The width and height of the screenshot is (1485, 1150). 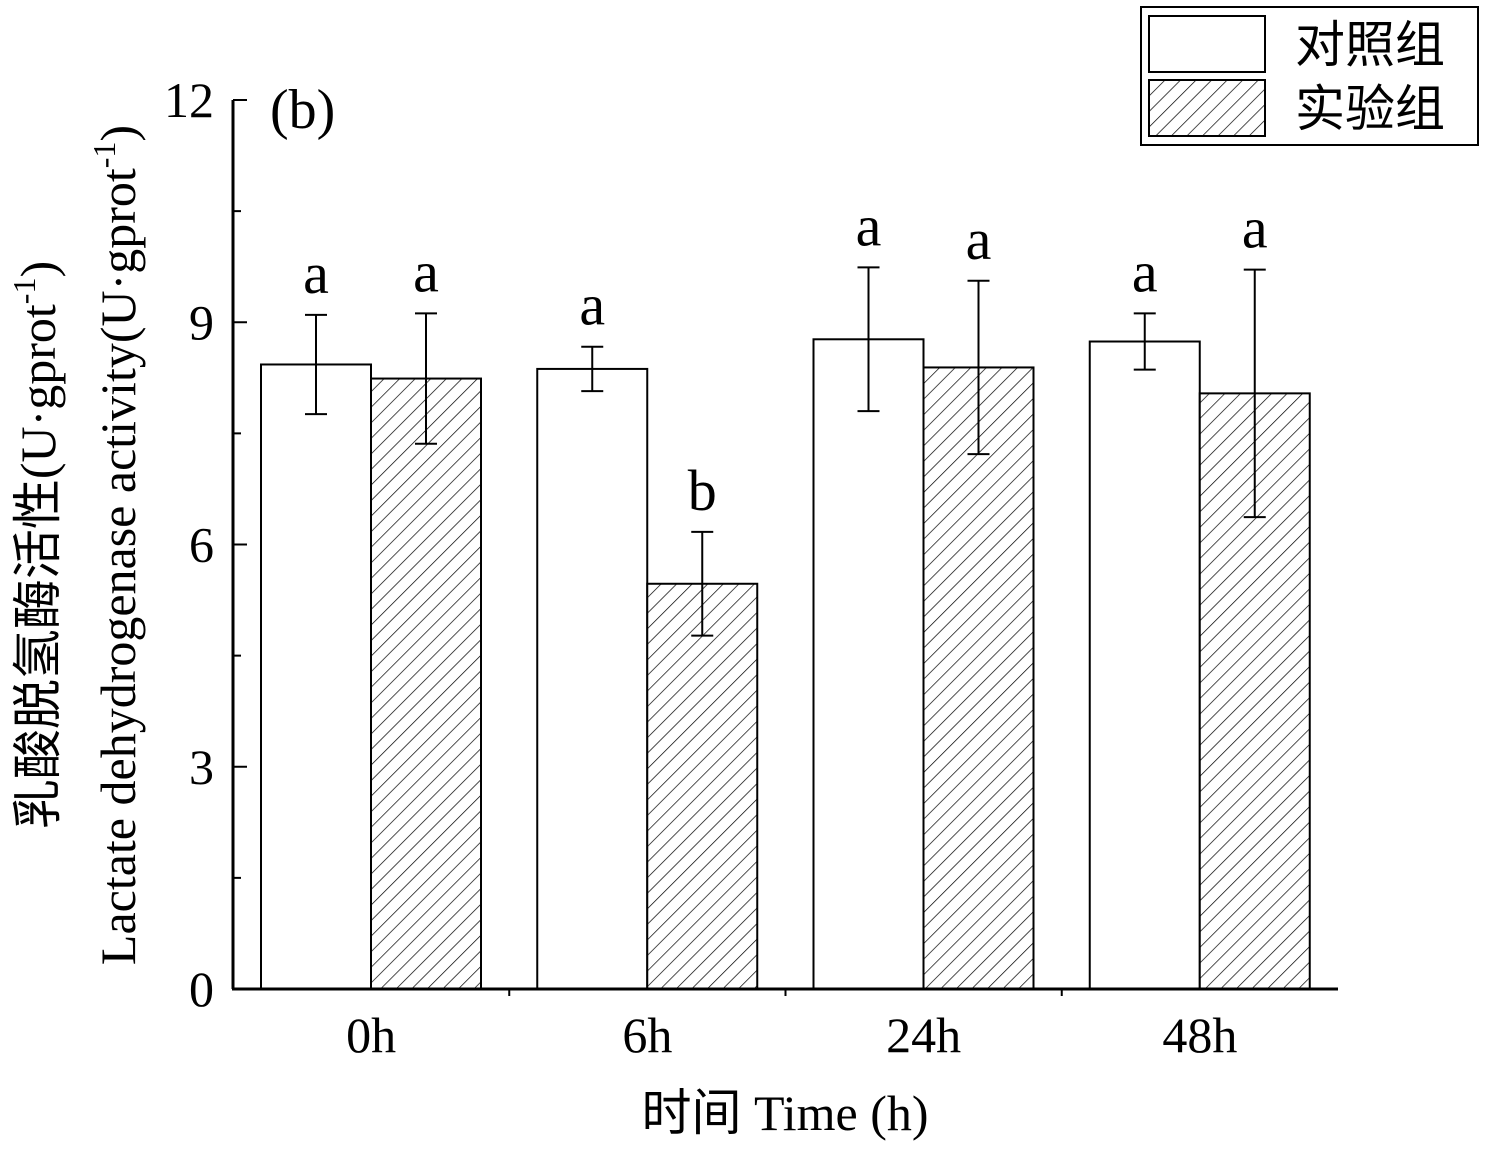 I want to click on x-tick-label: 0h, so click(x=371, y=1035).